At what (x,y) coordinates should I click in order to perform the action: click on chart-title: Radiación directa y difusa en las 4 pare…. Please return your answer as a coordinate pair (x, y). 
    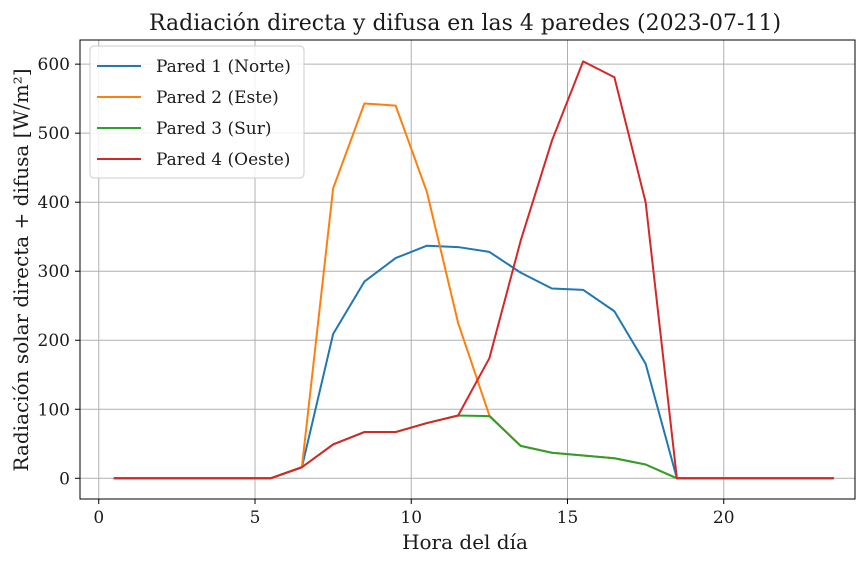
    Looking at the image, I should click on (465, 23).